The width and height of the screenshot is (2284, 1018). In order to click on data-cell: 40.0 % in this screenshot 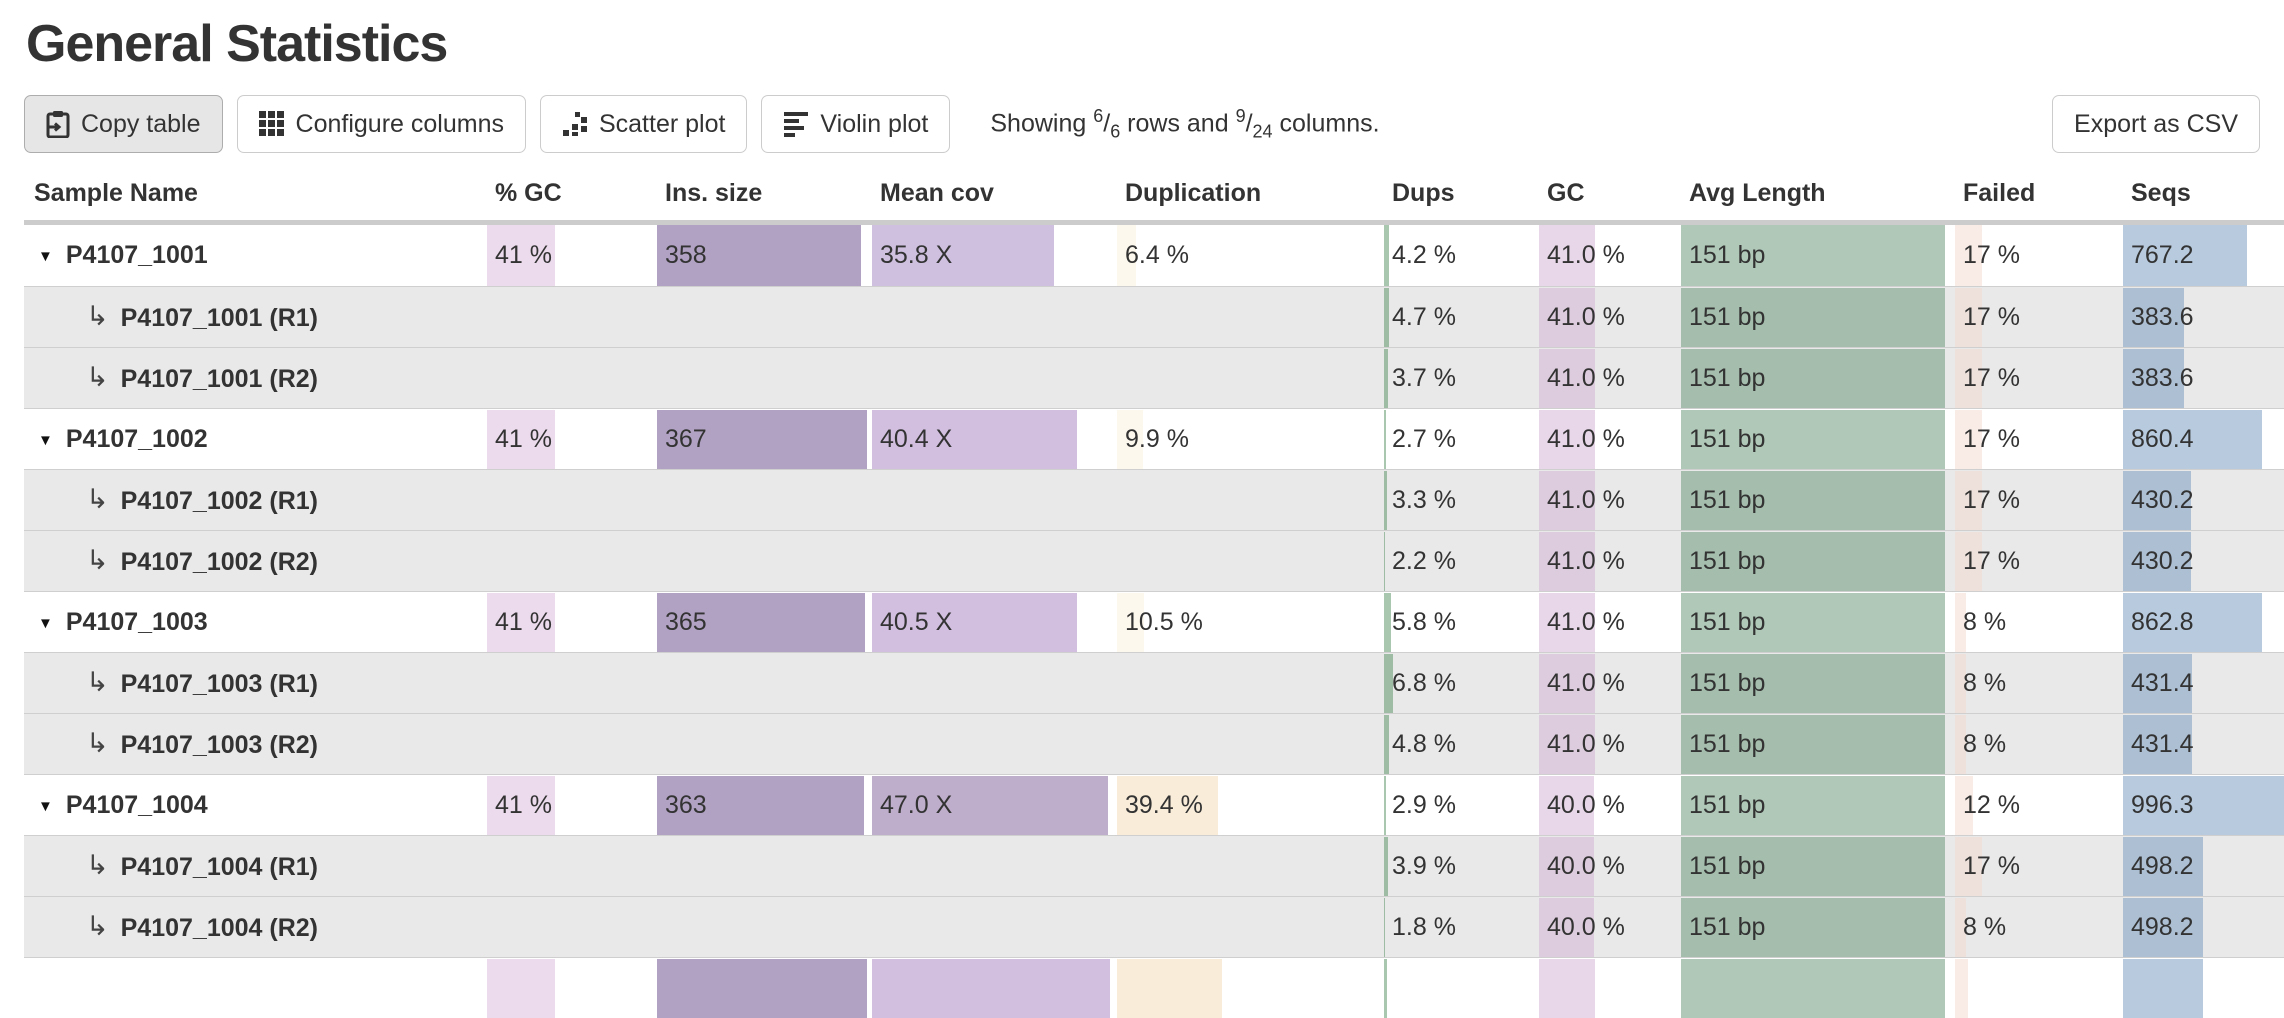, I will do `click(1608, 805)`.